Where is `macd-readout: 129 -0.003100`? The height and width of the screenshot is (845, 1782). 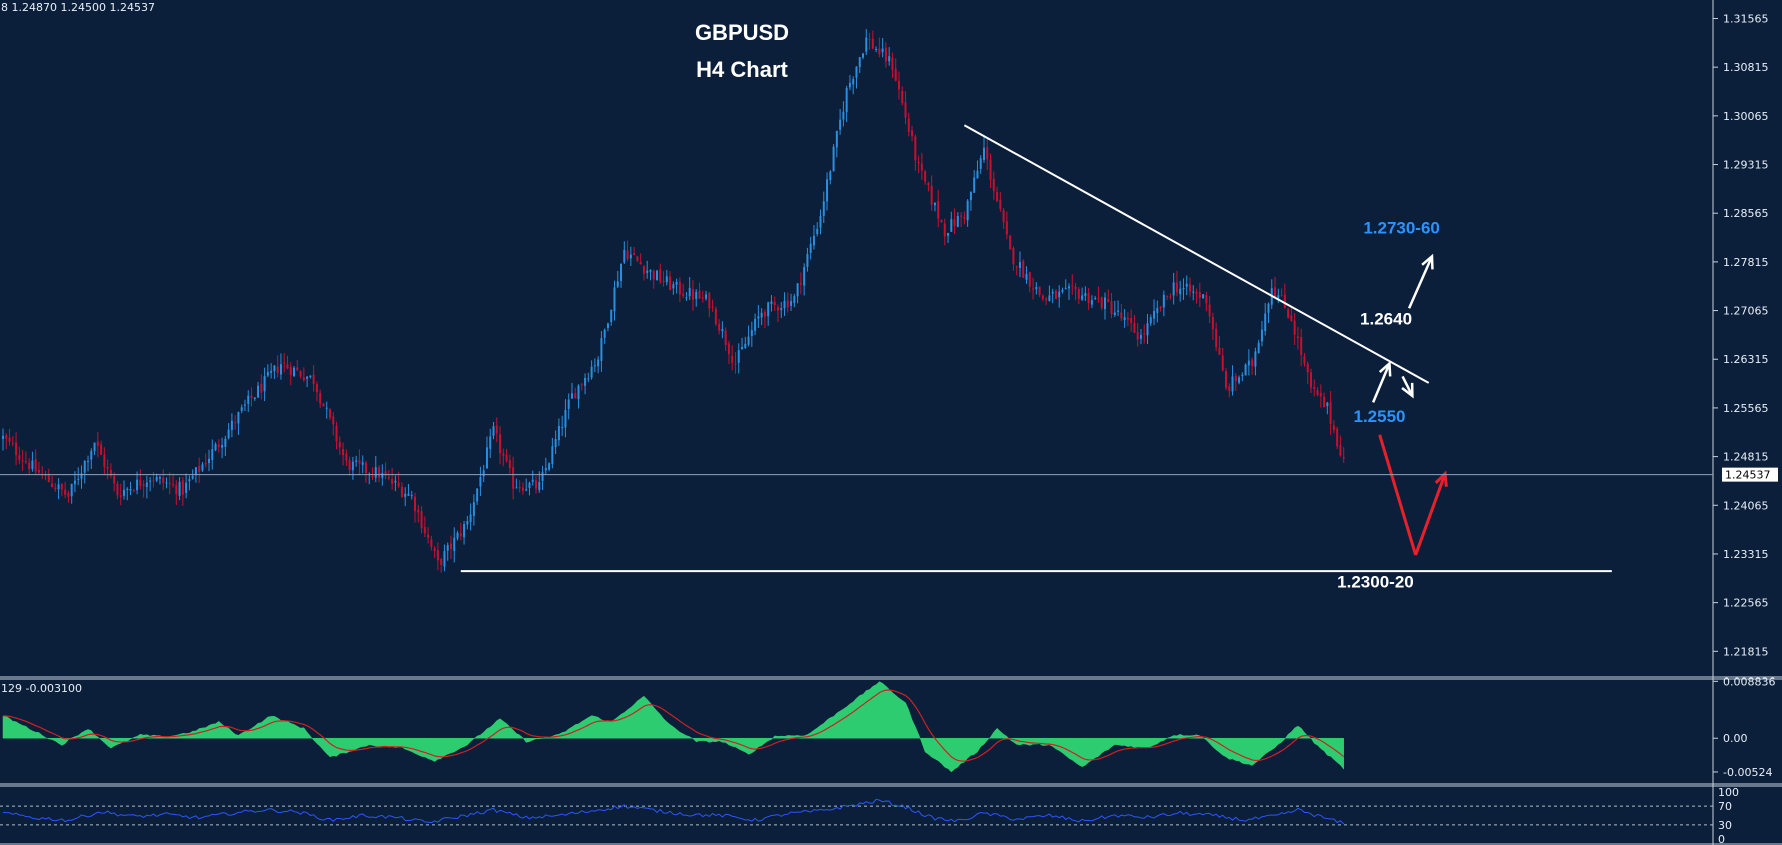
macd-readout: 129 -0.003100 is located at coordinates (41, 688).